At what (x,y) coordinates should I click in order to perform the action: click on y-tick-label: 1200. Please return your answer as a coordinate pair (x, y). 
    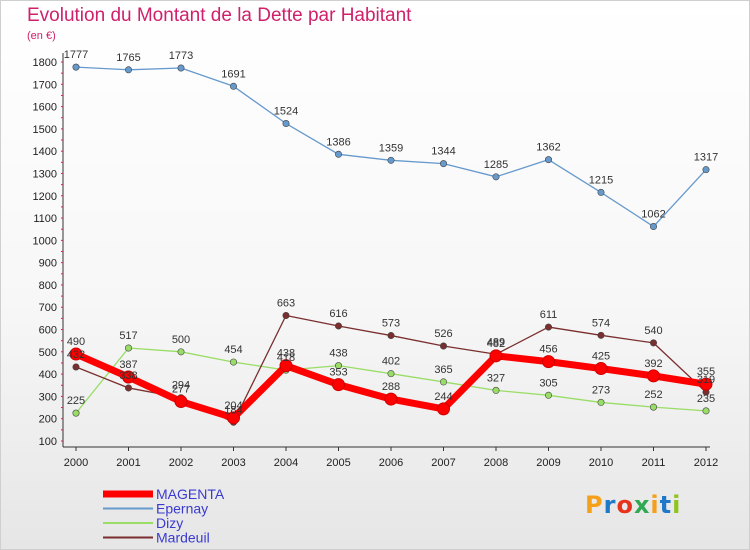
    Looking at the image, I should click on (45, 197).